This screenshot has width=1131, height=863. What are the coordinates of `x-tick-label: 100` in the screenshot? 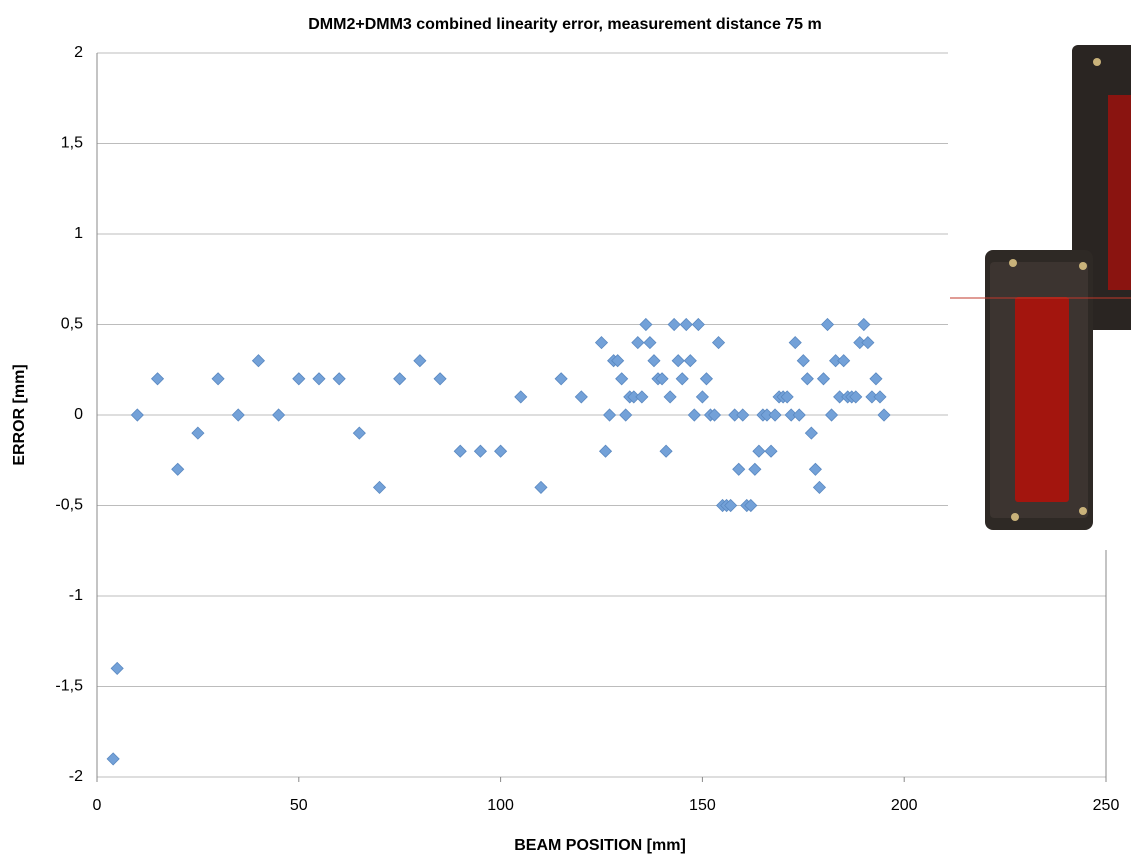 It's located at (500, 805).